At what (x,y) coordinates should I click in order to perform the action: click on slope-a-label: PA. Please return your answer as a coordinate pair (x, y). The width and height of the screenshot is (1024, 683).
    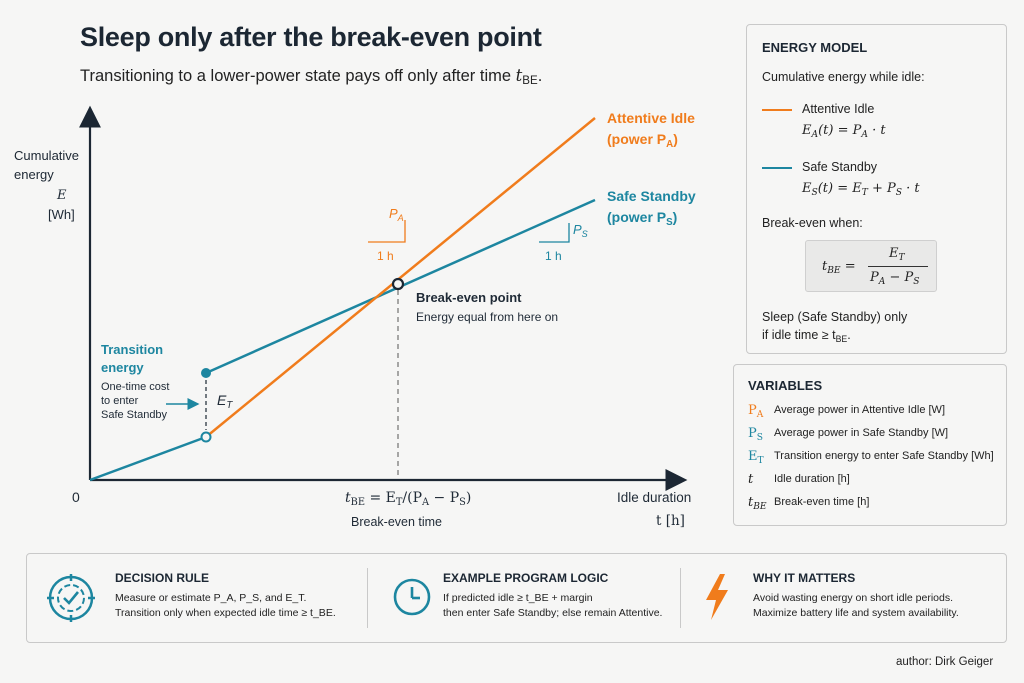
    Looking at the image, I should click on (396, 214).